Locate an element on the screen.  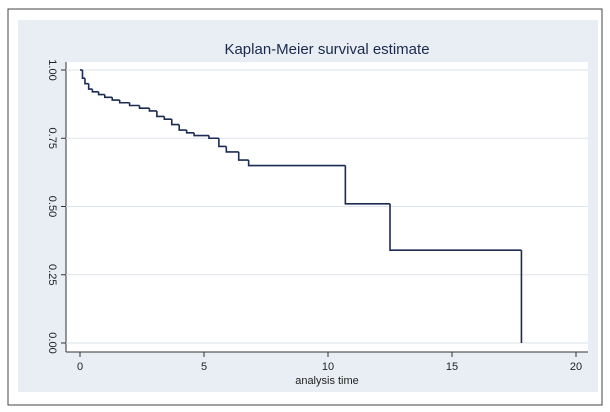
x-tick-label: 5 is located at coordinates (204, 367).